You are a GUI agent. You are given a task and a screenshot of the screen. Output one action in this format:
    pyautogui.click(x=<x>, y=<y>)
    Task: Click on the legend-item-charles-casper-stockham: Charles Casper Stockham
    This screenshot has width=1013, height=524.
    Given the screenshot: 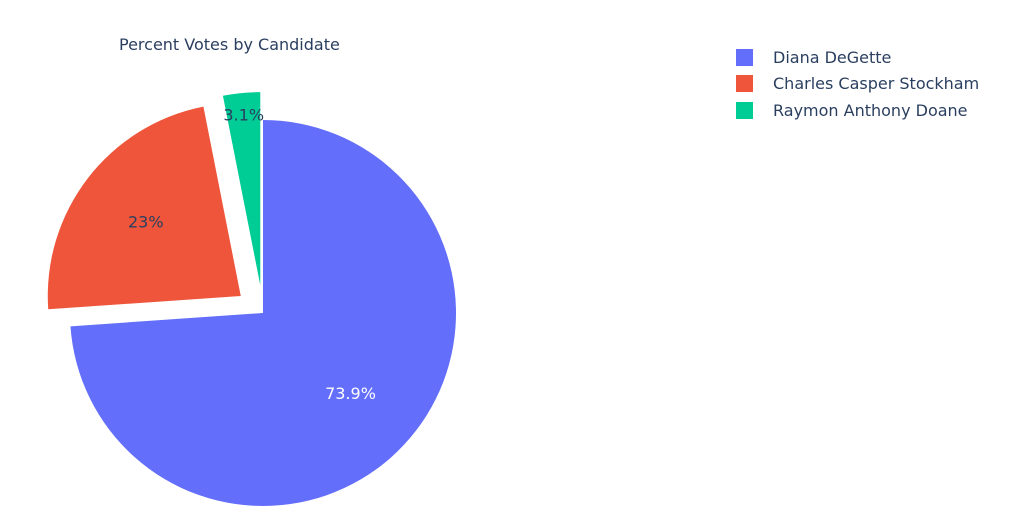 What is the action you would take?
    pyautogui.click(x=857, y=84)
    